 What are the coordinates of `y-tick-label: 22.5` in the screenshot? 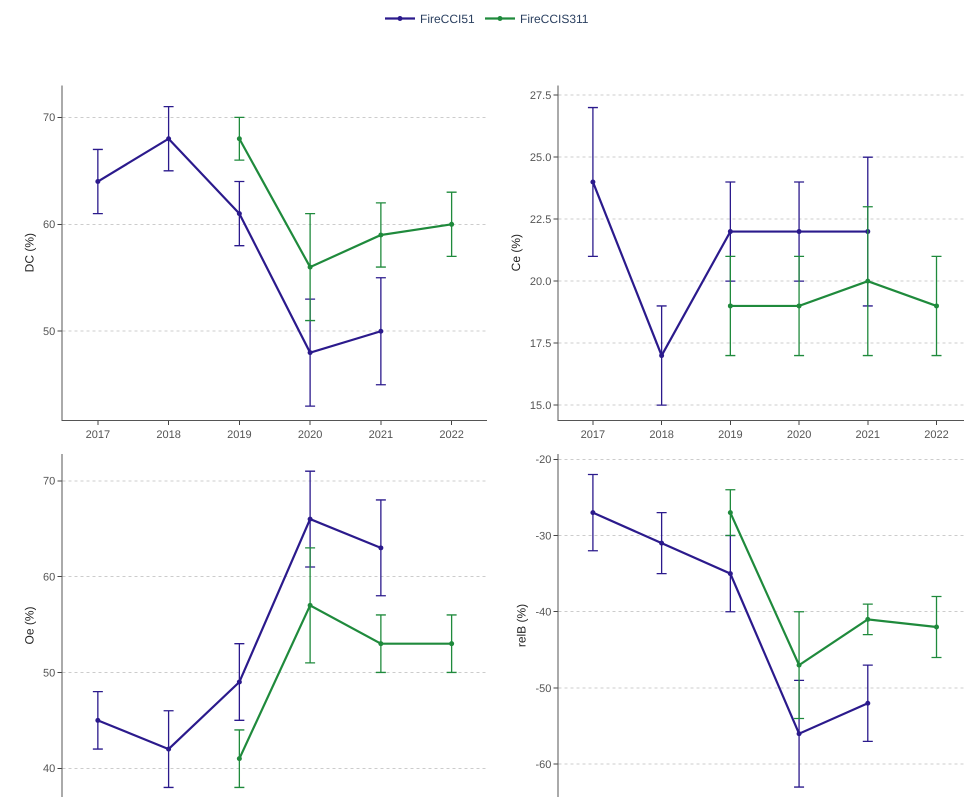 It's located at (541, 220).